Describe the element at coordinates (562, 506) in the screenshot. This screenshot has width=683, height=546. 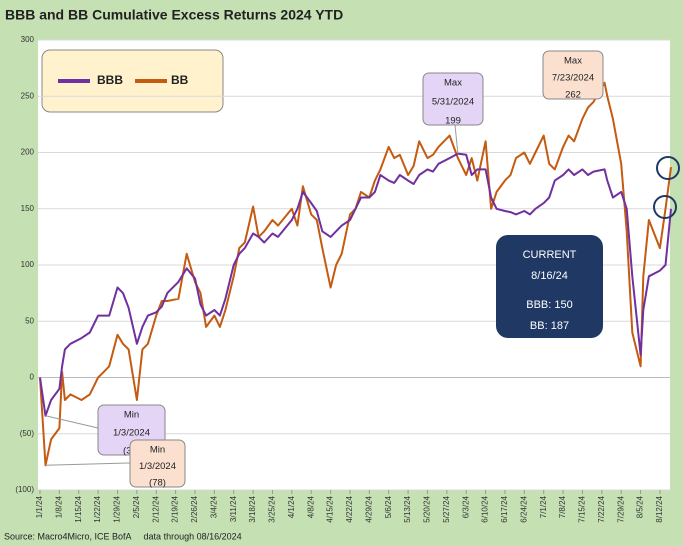
I see `x-tick-label: 7/8/24` at that location.